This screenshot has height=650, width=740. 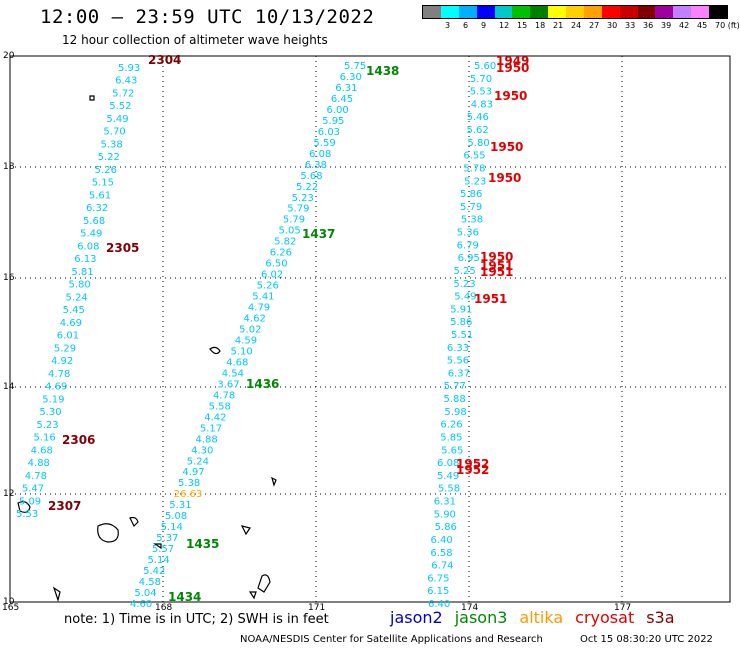 I want to click on wave-height-value: 5.52, so click(x=120, y=106).